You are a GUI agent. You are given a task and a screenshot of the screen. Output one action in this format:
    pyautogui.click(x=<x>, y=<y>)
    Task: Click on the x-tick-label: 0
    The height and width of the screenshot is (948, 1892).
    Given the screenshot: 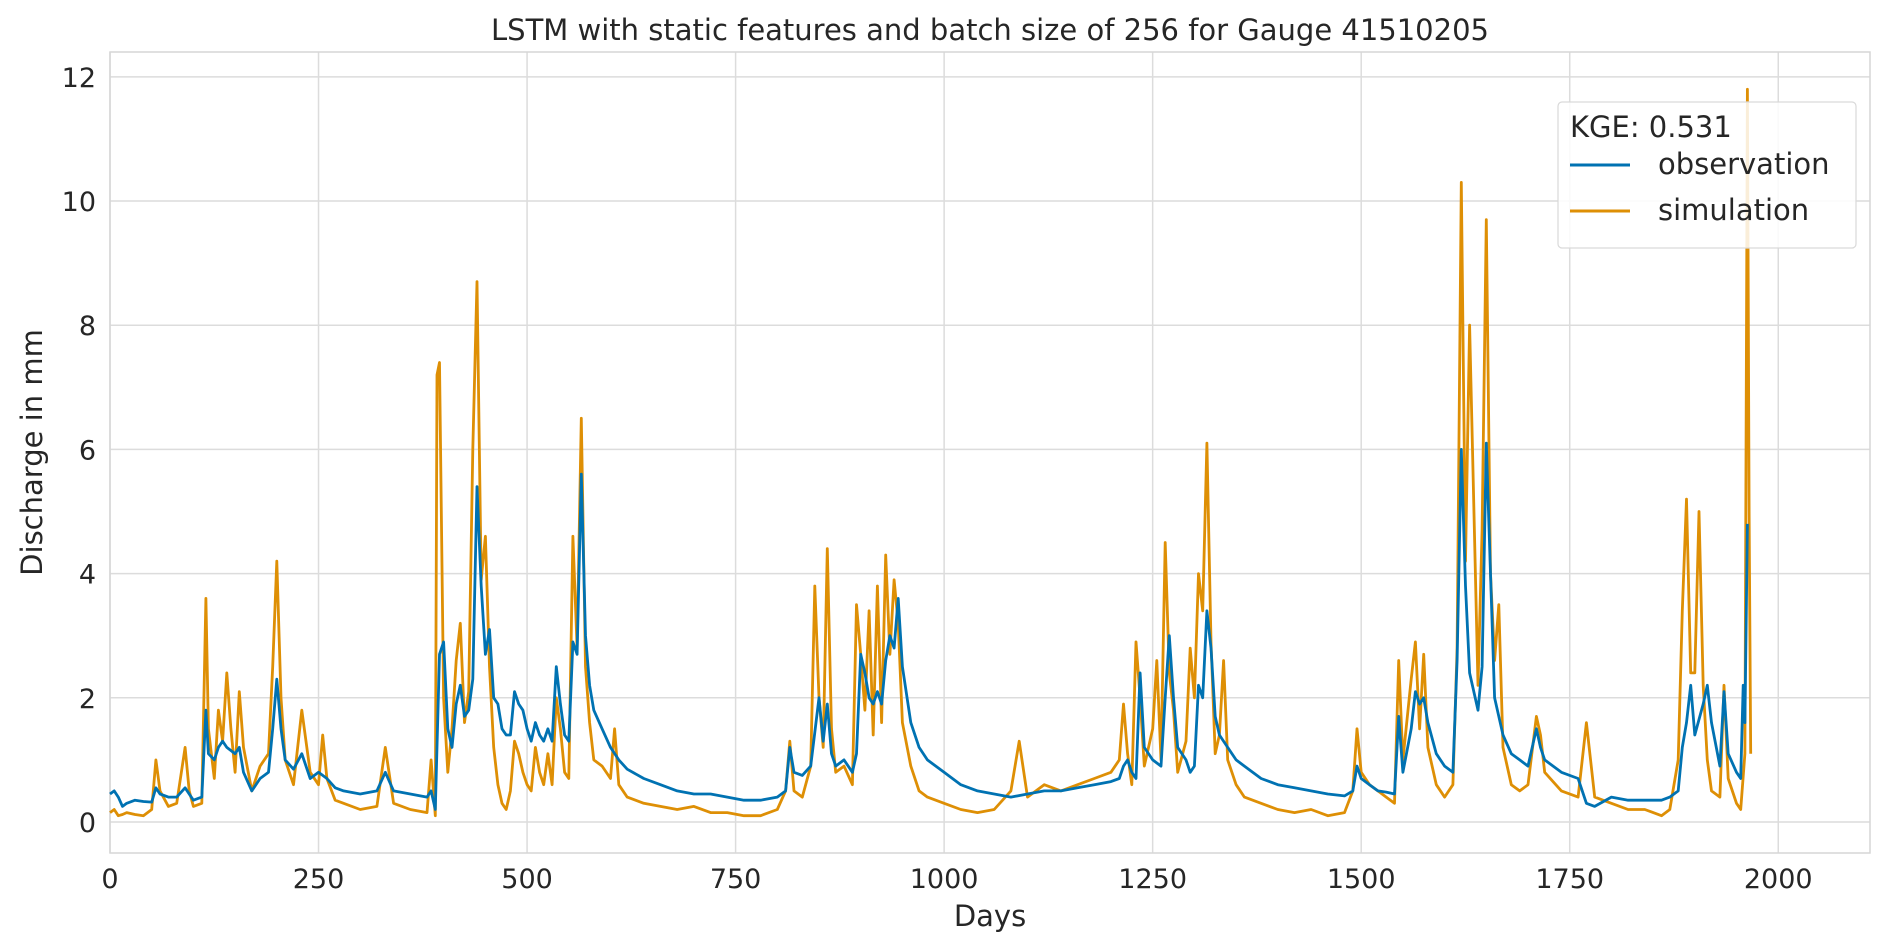 What is the action you would take?
    pyautogui.click(x=109, y=879)
    